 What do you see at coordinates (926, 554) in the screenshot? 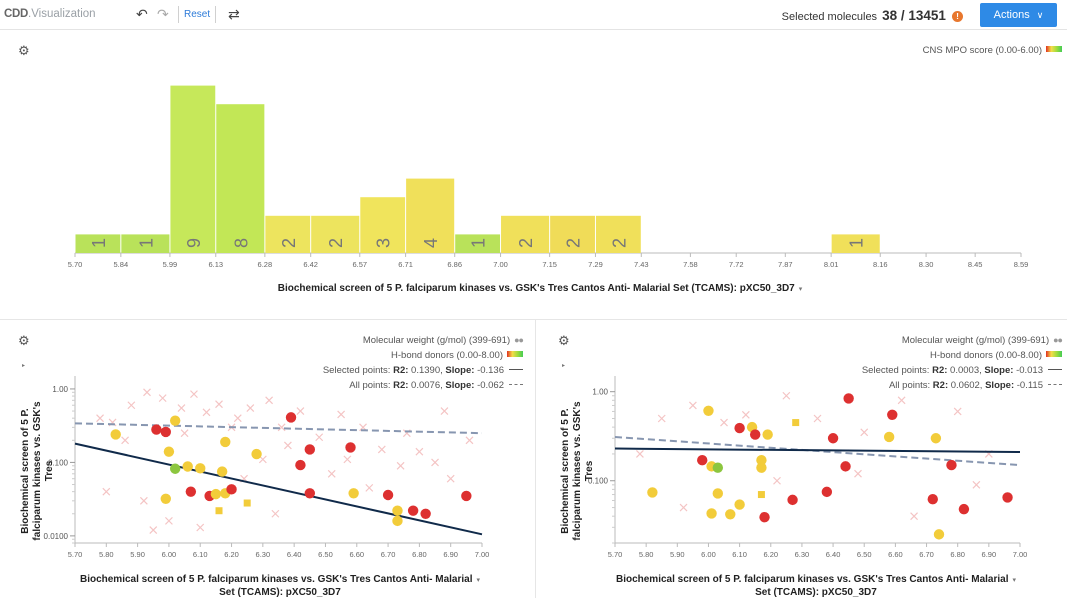
I see `x-tick-label: 6.70` at bounding box center [926, 554].